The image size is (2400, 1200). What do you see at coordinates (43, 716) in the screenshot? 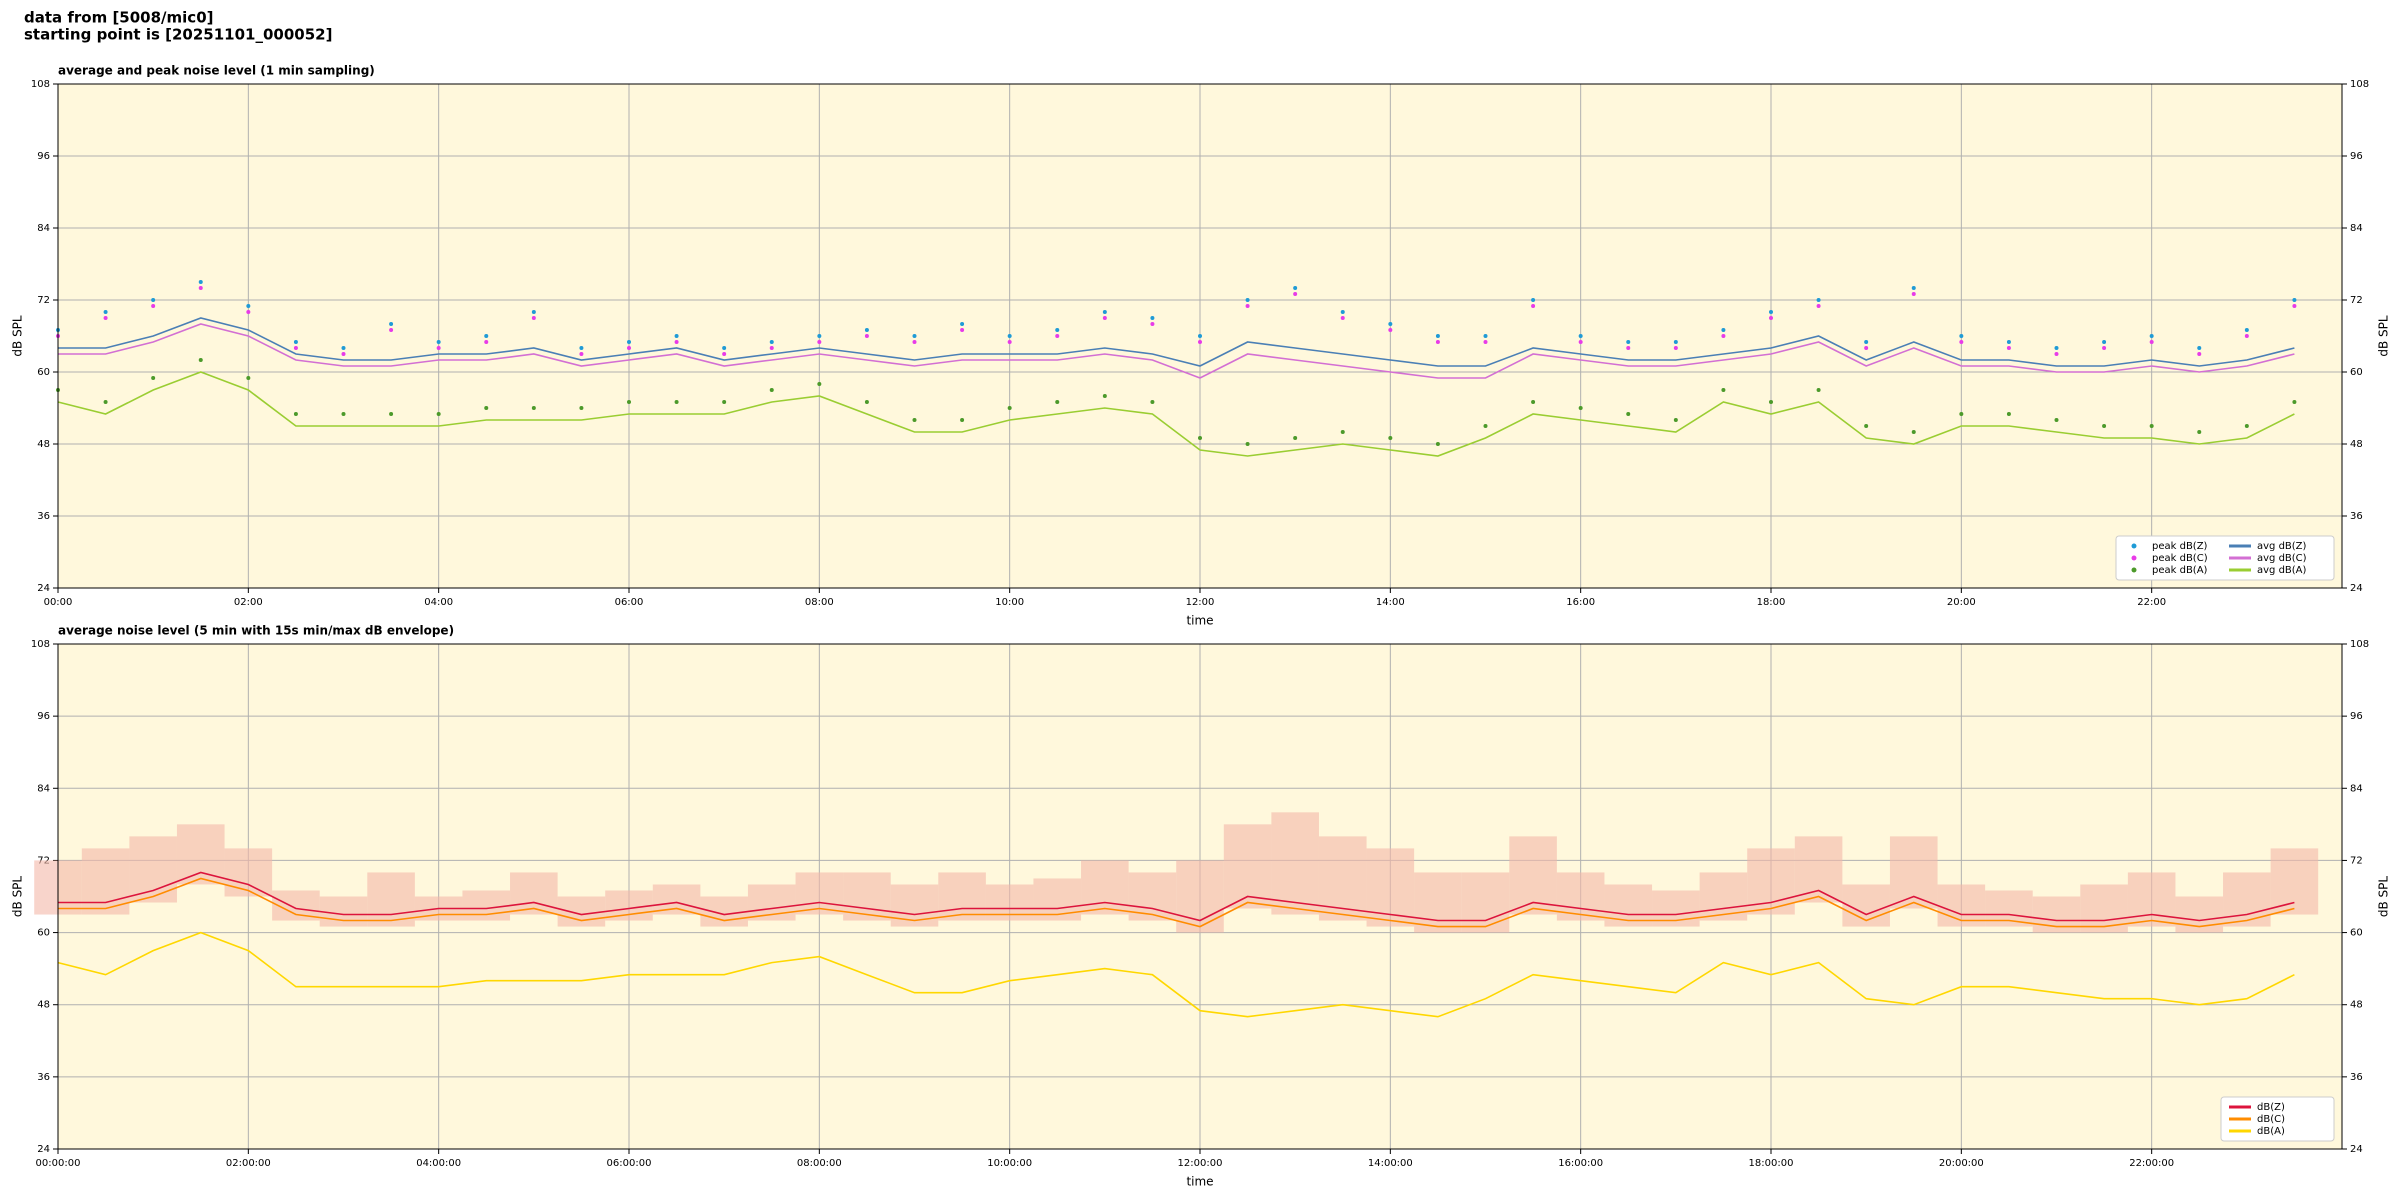
I see `y-tick-label: 96` at bounding box center [43, 716].